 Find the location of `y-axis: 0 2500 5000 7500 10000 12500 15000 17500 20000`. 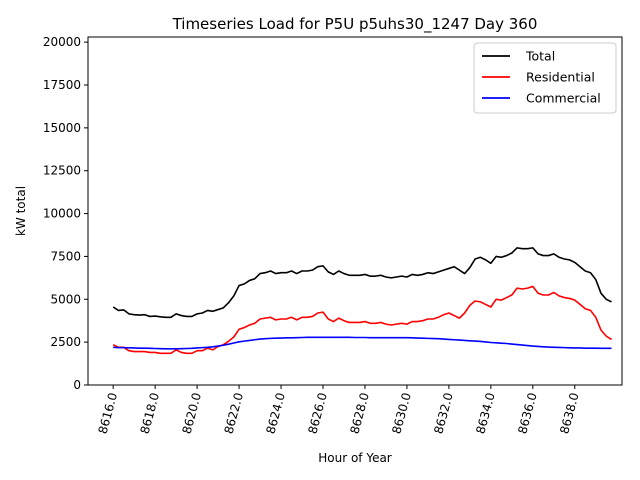

y-axis: 0 2500 5000 7500 10000 12500 15000 17500 20000 is located at coordinates (65, 213).